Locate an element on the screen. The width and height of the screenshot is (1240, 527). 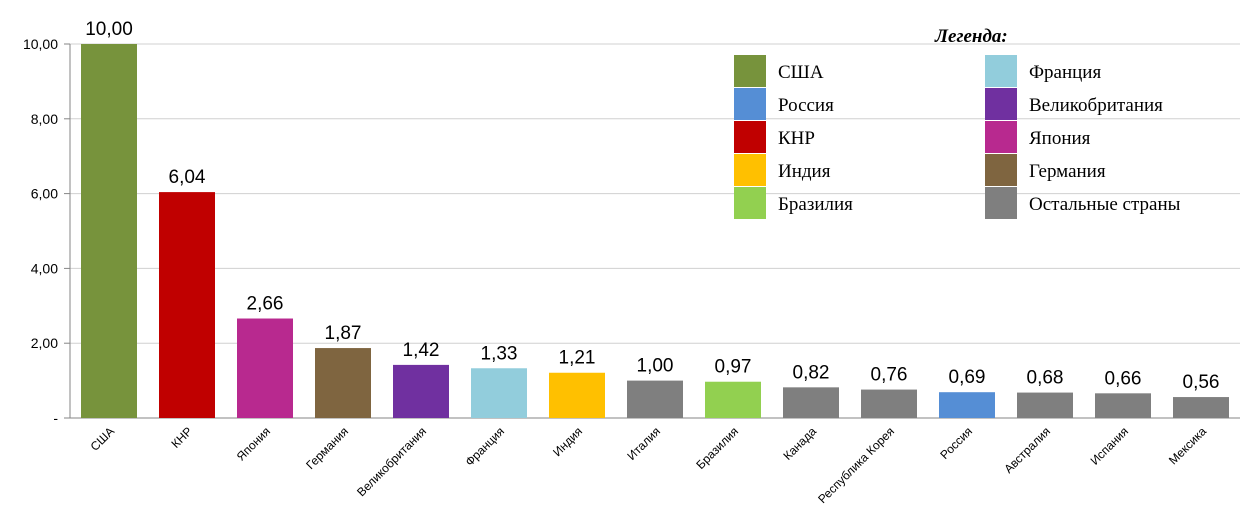
data-label: 2,66 is located at coordinates (265, 304).